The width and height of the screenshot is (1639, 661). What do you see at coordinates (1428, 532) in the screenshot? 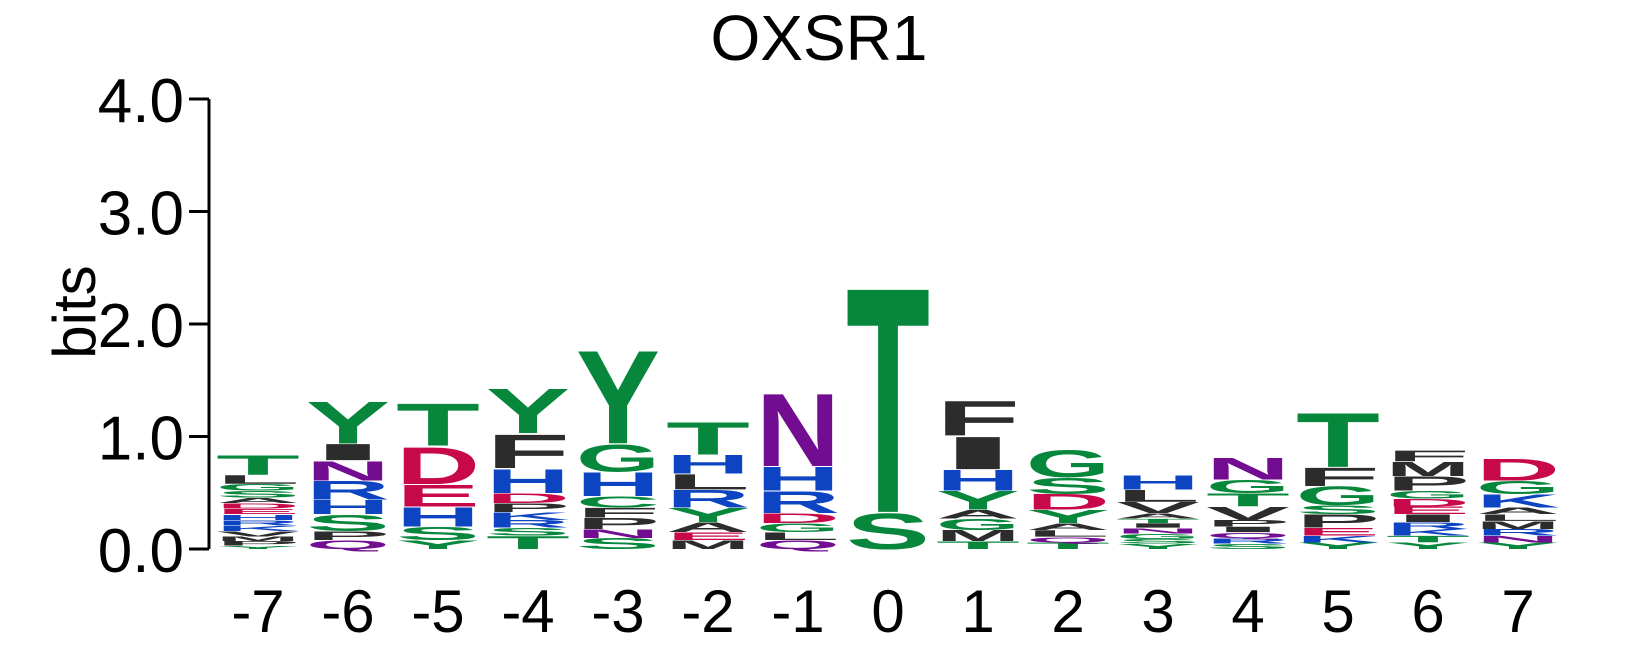
I see `logo-letter-k: K` at bounding box center [1428, 532].